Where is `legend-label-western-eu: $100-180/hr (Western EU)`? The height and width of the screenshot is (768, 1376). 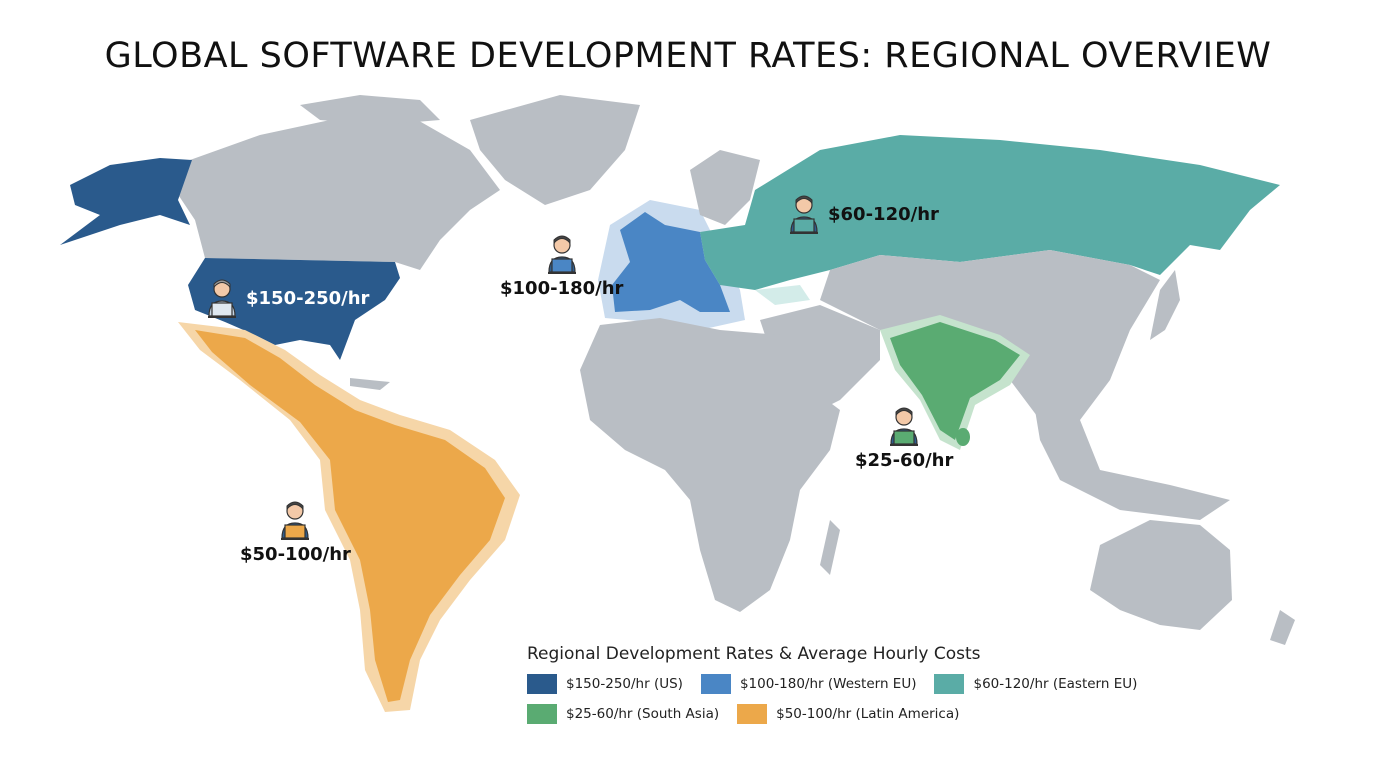
legend-label-western-eu: $100-180/hr (Western EU) is located at coordinates (828, 684).